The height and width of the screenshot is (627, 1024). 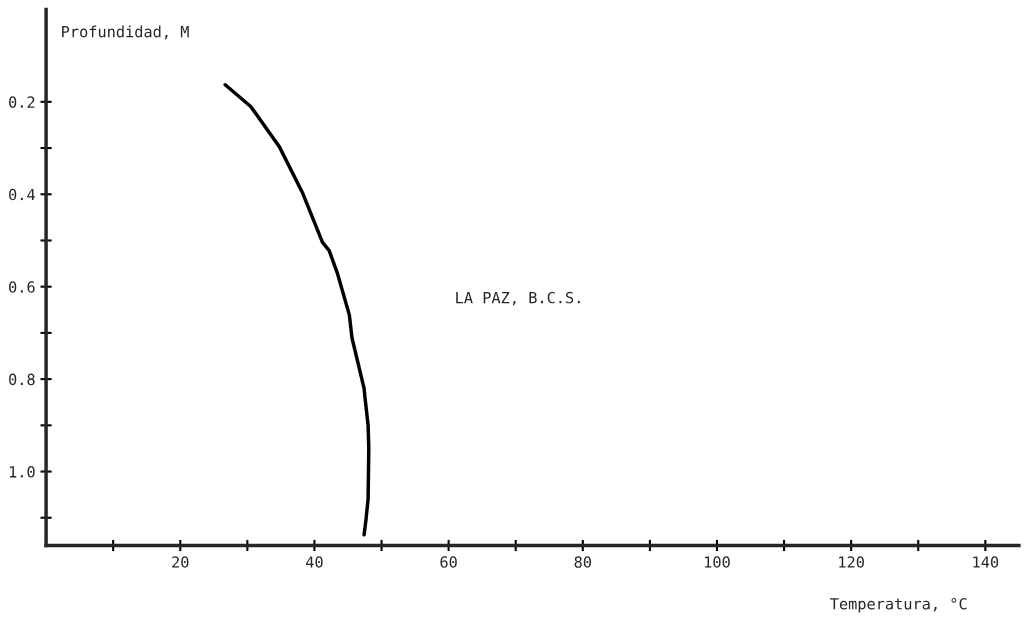 What do you see at coordinates (717, 562) in the screenshot?
I see `x-tick-label: 100` at bounding box center [717, 562].